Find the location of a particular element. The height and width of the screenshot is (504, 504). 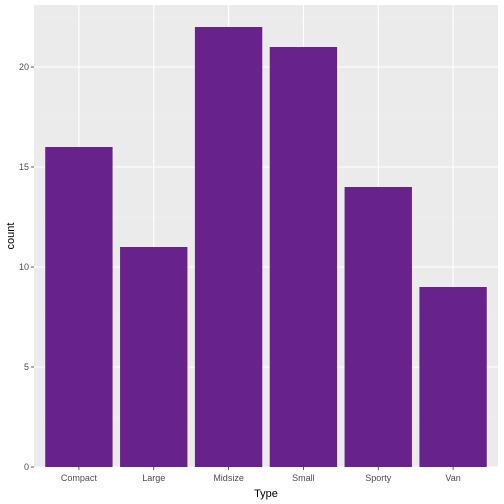

x-tick-label: Large is located at coordinates (153, 478).